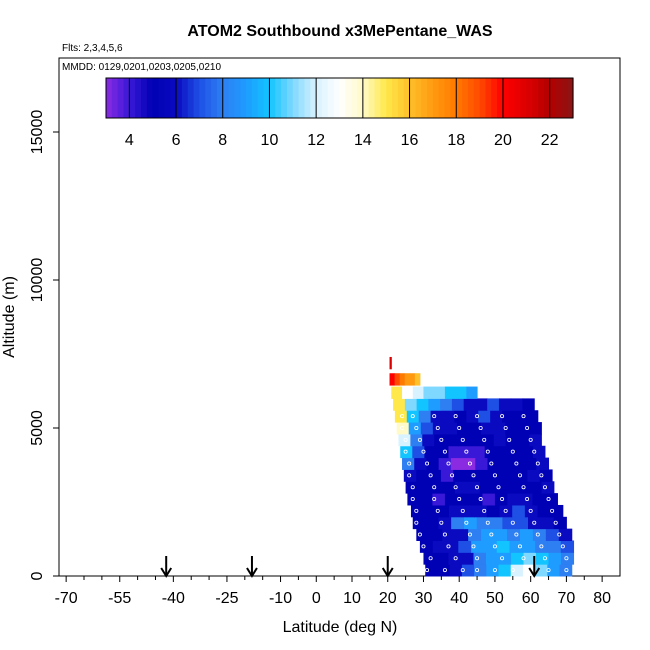  Describe the element at coordinates (340, 31) in the screenshot. I see `chart-title: ATOM2 Southbound x3MePentane_WAS` at that location.